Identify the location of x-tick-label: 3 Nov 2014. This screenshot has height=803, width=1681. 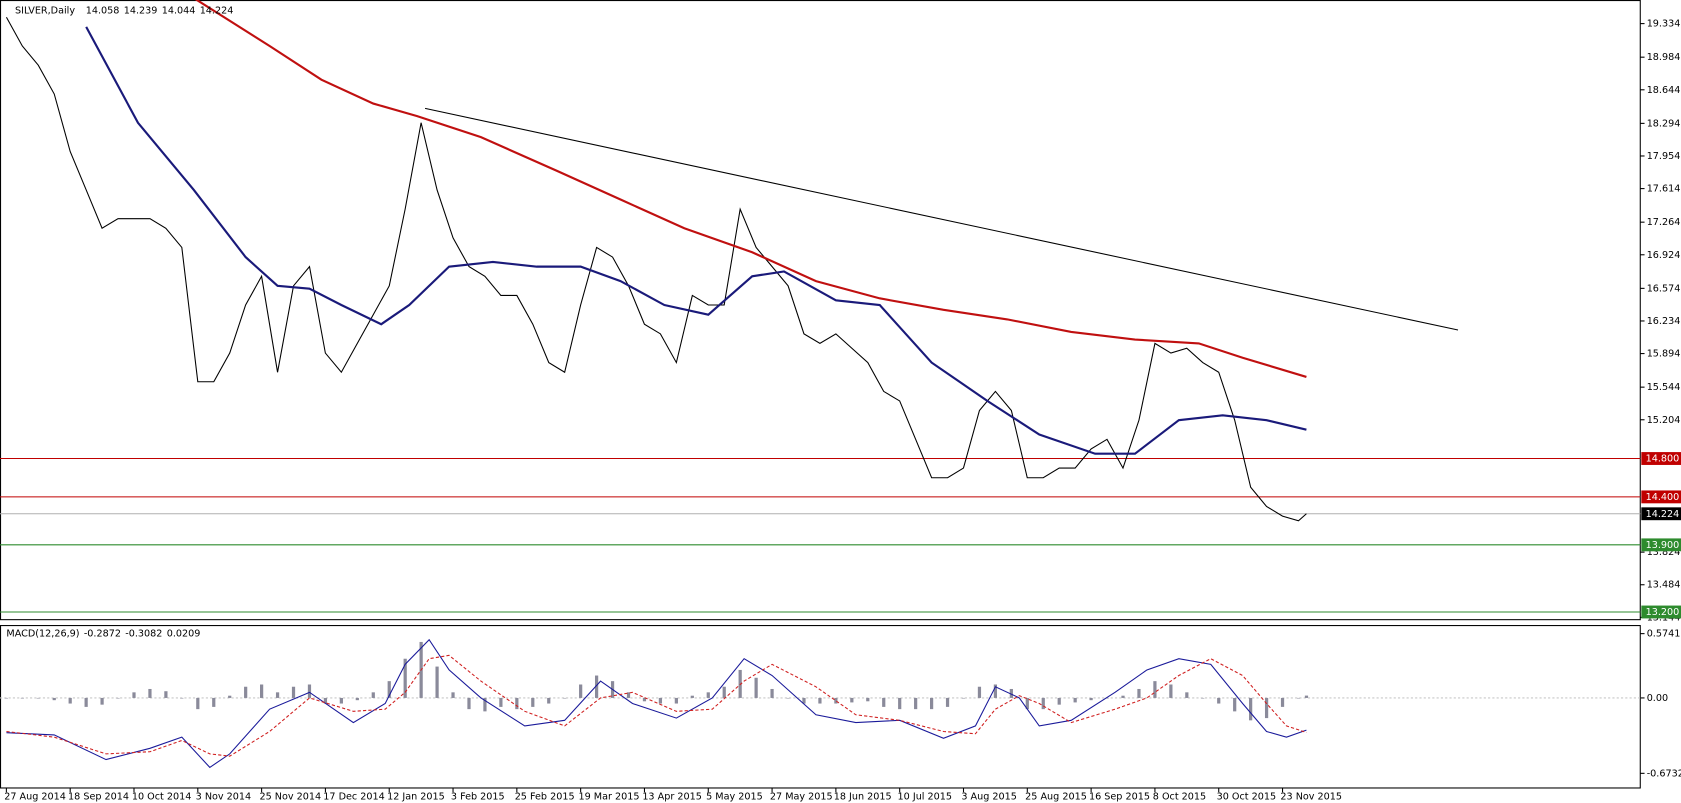
(224, 797).